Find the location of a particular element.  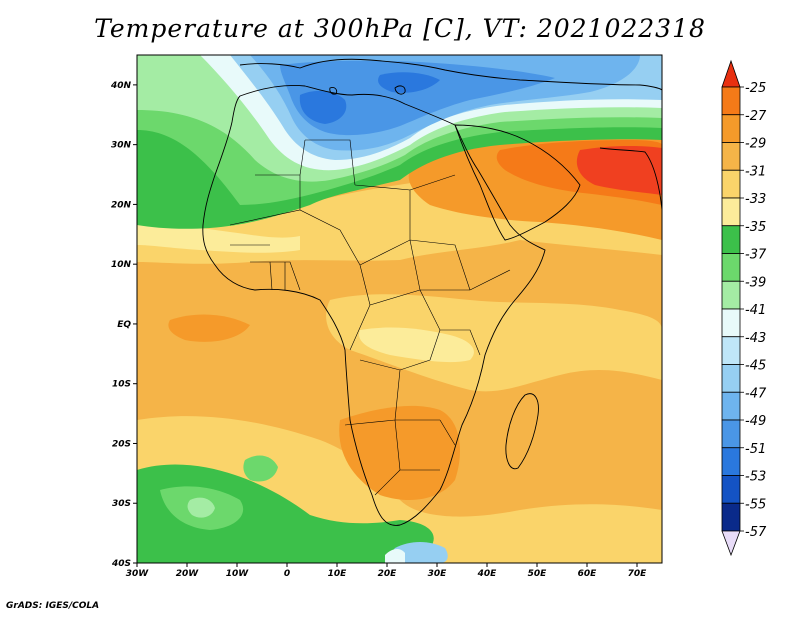

temperature-band-red-max is located at coordinates (619, 170).